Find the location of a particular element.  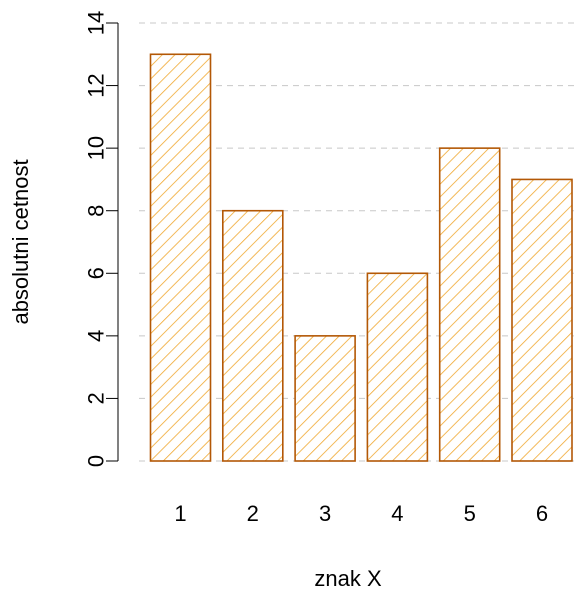

y-tick-label: 12 is located at coordinates (96, 85).